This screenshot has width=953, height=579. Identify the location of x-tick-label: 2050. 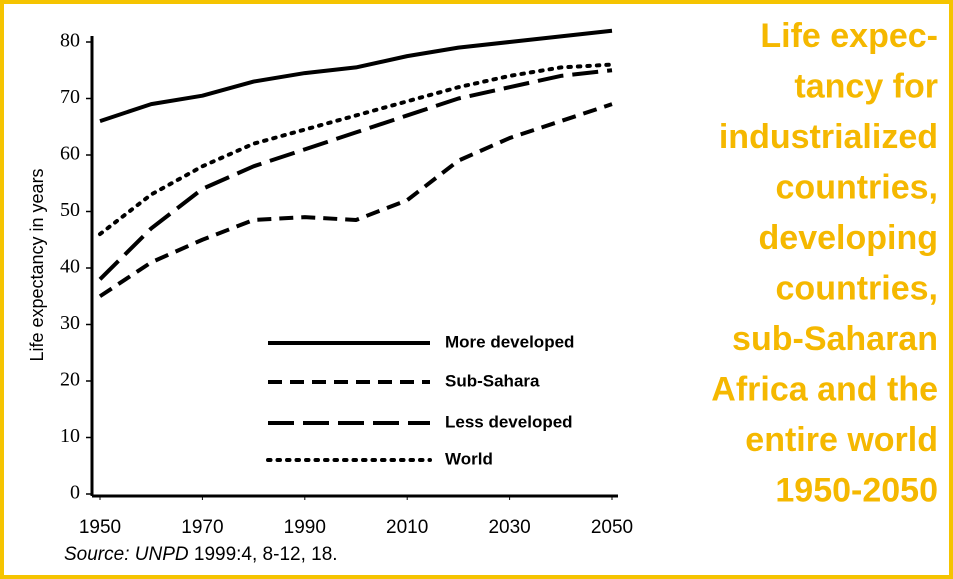
(612, 527).